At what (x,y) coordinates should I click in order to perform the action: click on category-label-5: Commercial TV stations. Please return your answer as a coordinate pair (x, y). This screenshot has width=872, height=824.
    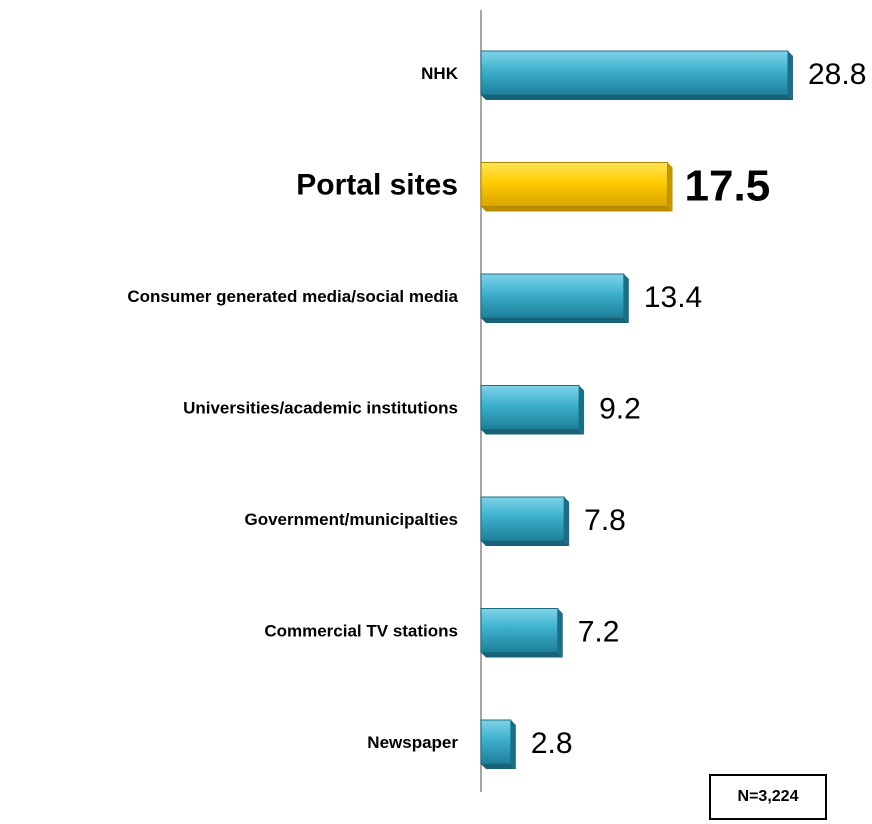
    Looking at the image, I should click on (361, 631).